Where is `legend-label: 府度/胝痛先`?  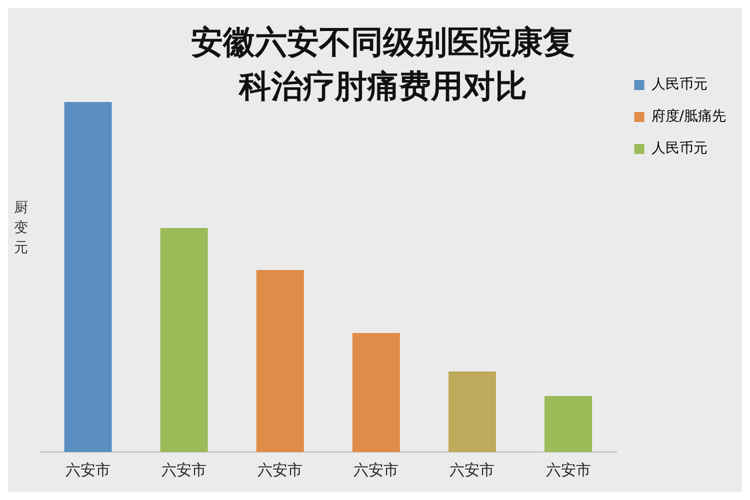
legend-label: 府度/胝痛先 is located at coordinates (688, 116).